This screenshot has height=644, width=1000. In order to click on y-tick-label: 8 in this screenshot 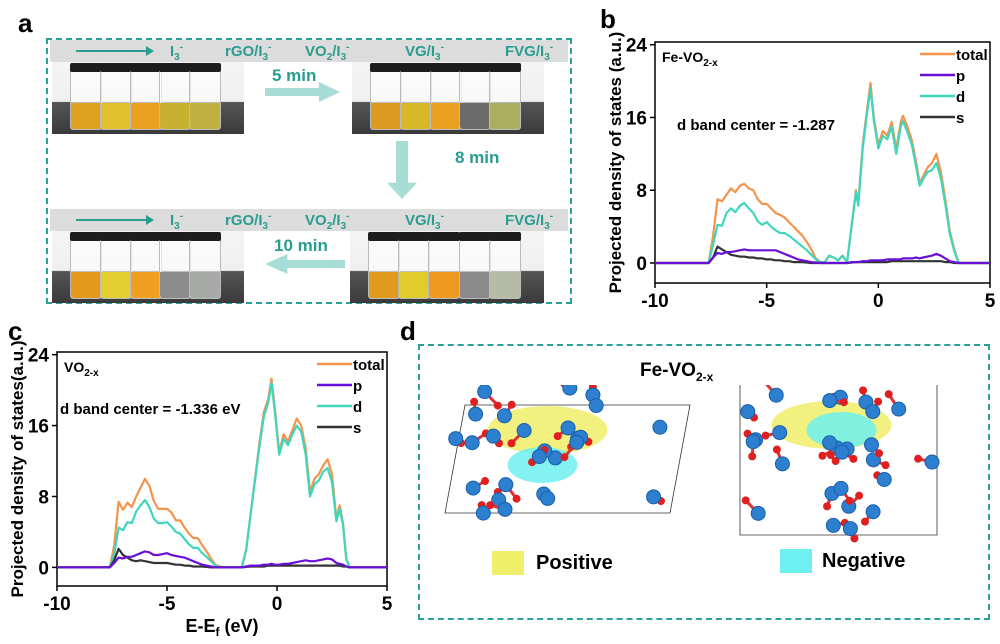, I will do `click(43, 497)`.